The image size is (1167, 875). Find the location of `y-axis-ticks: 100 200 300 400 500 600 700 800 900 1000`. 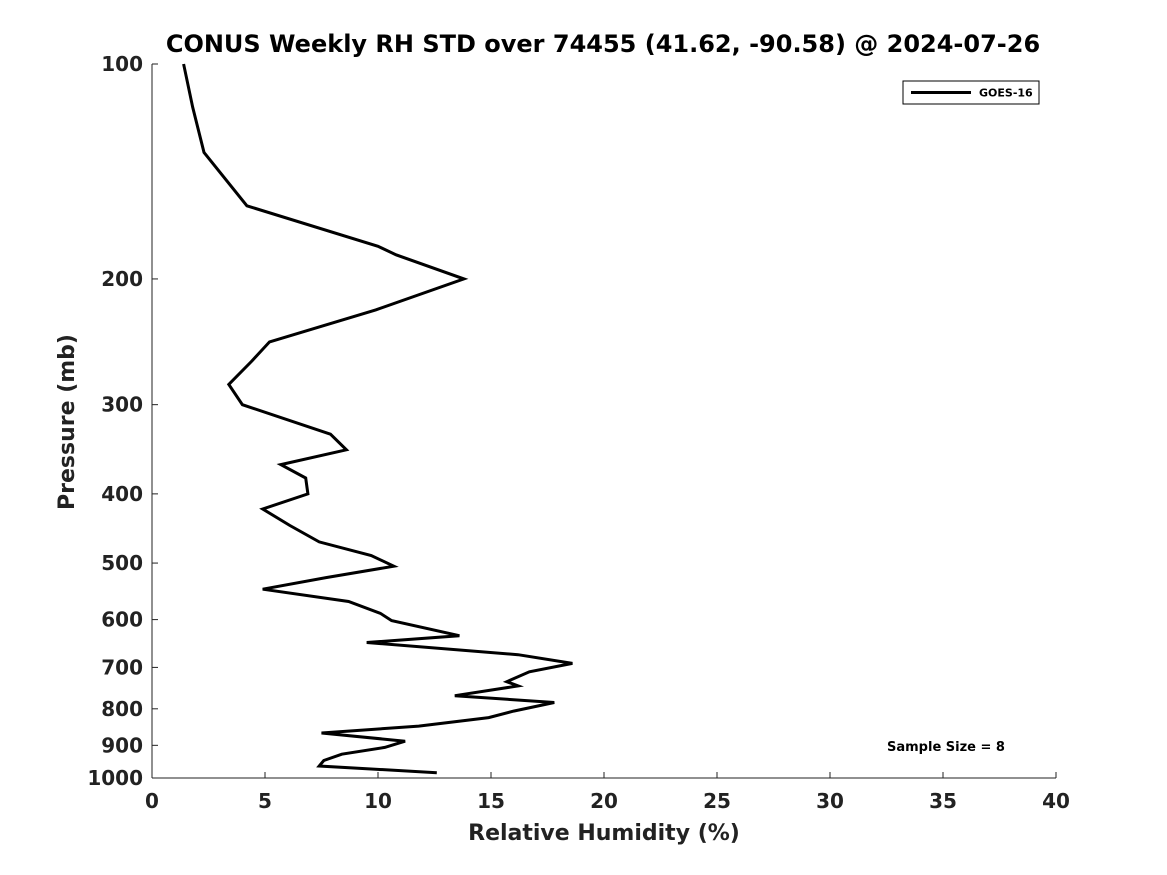

y-axis-ticks: 100 200 300 400 500 600 700 800 900 1000 is located at coordinates (122, 421).